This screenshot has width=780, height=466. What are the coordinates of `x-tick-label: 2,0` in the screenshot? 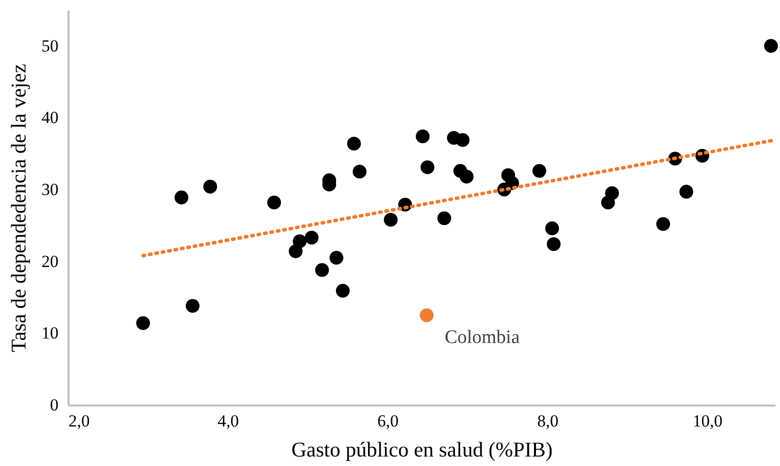 It's located at (79, 421).